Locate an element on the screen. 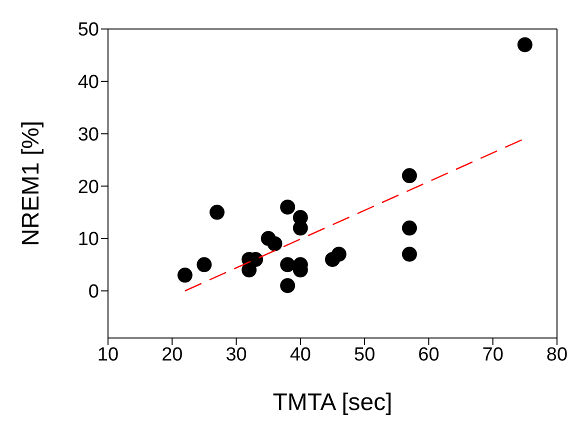 Image resolution: width=570 pixels, height=435 pixels. y-tick-label: 50 is located at coordinates (88, 30).